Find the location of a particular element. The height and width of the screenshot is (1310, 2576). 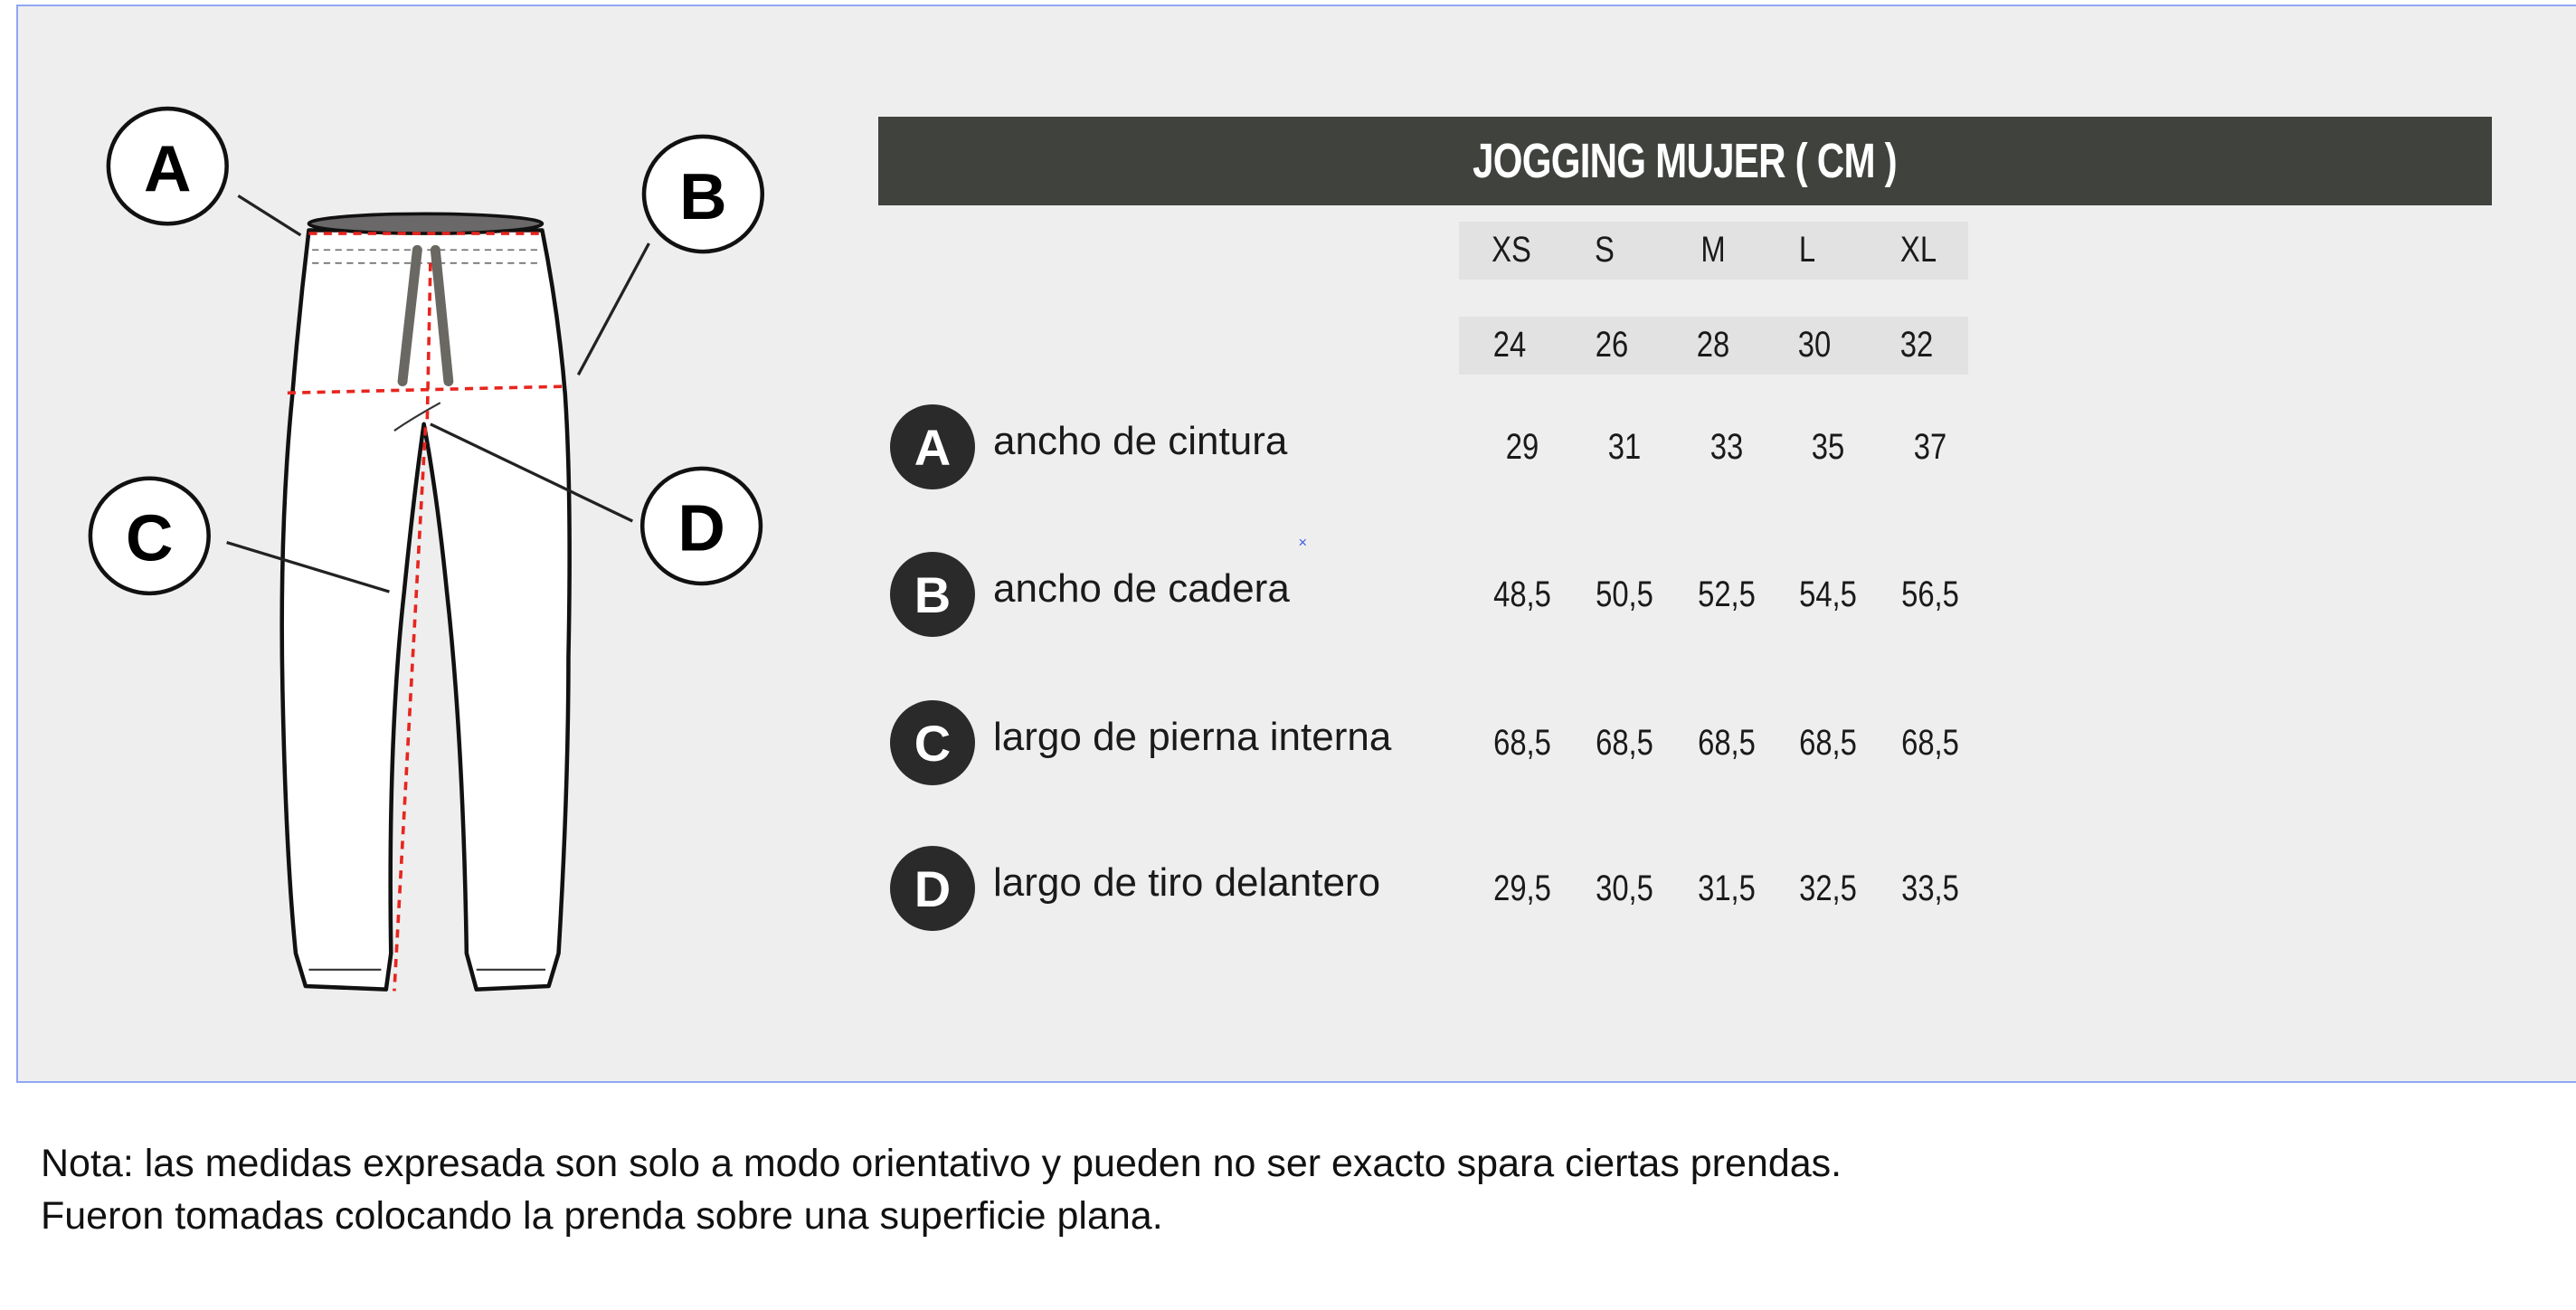

measure-hip is located at coordinates (428, 390).